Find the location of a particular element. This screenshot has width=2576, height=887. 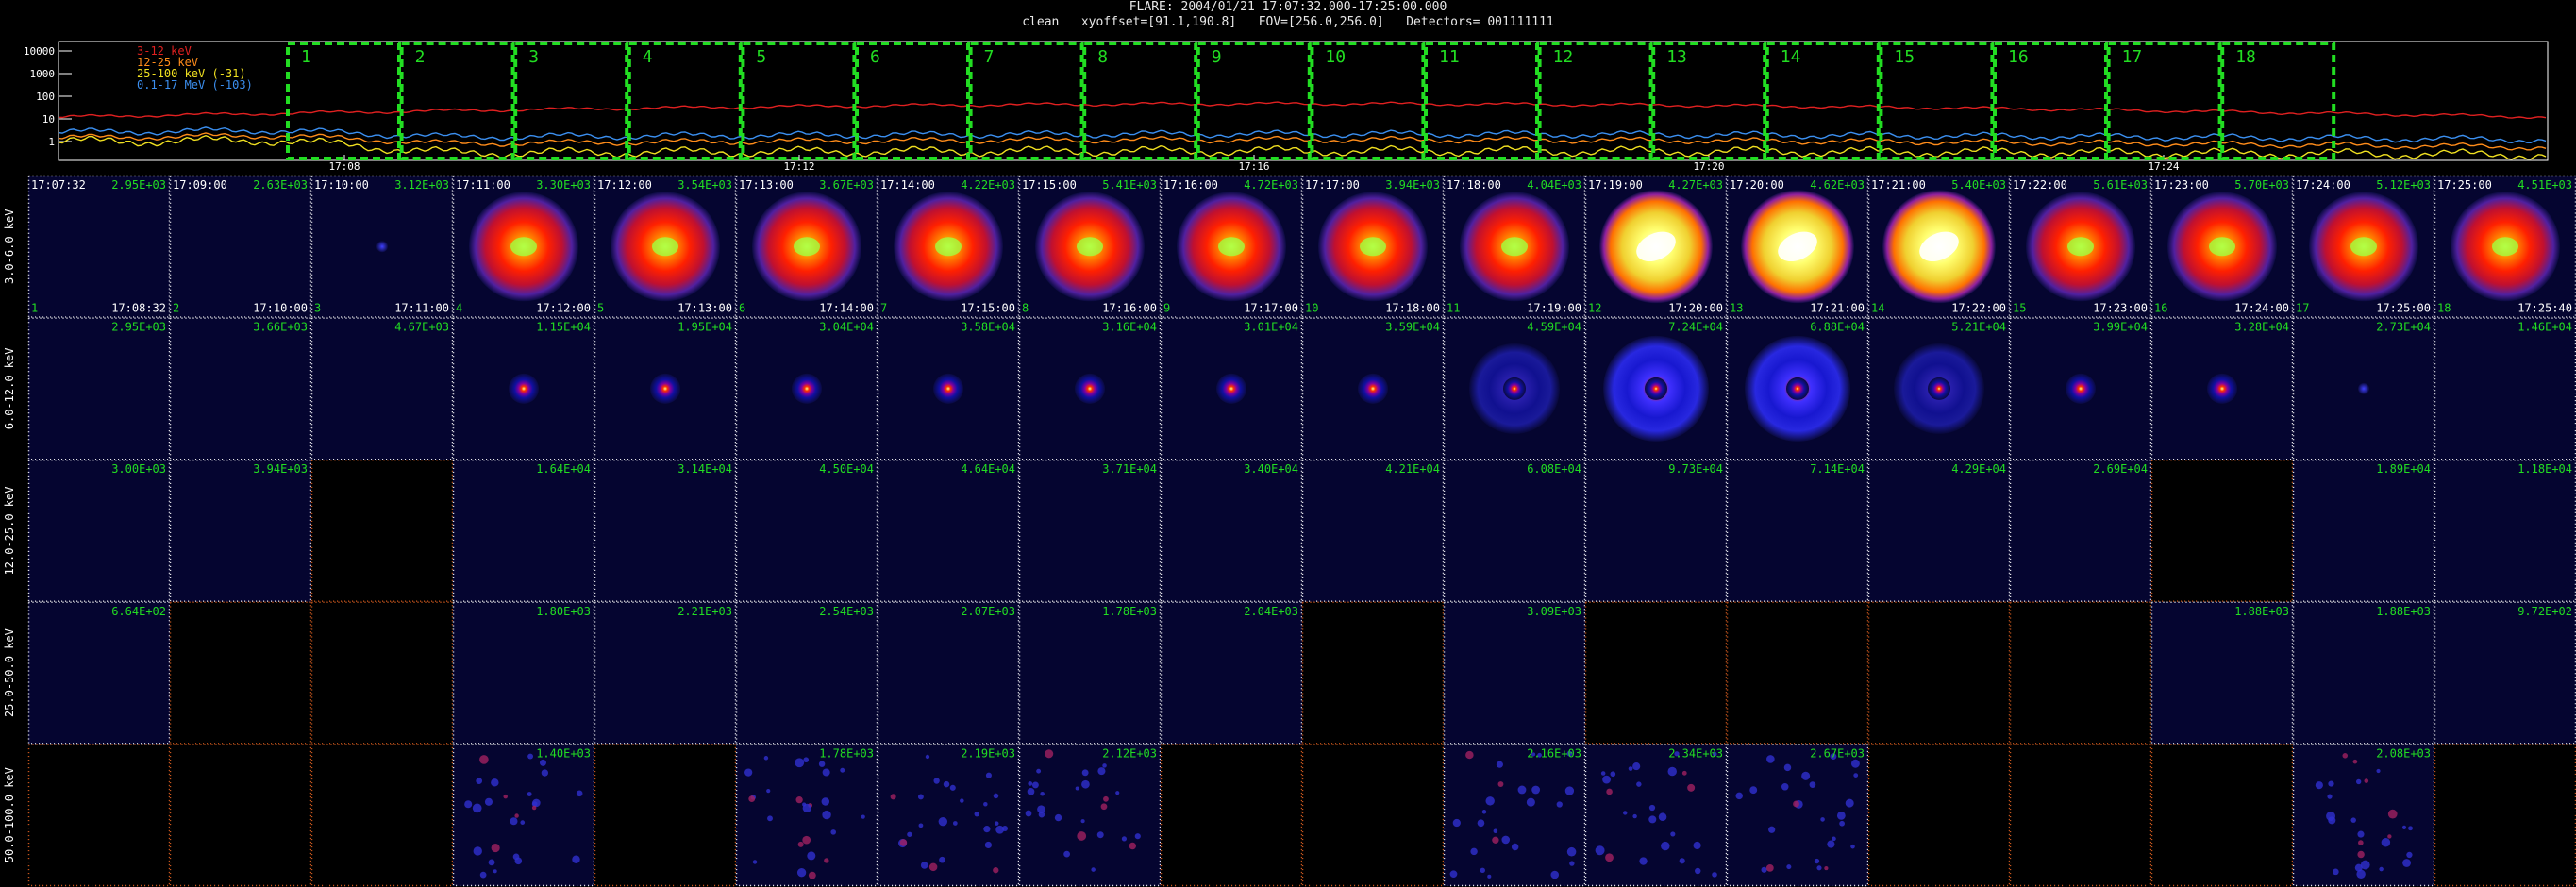

image-tile: 2.16E+03 is located at coordinates (1514, 816).